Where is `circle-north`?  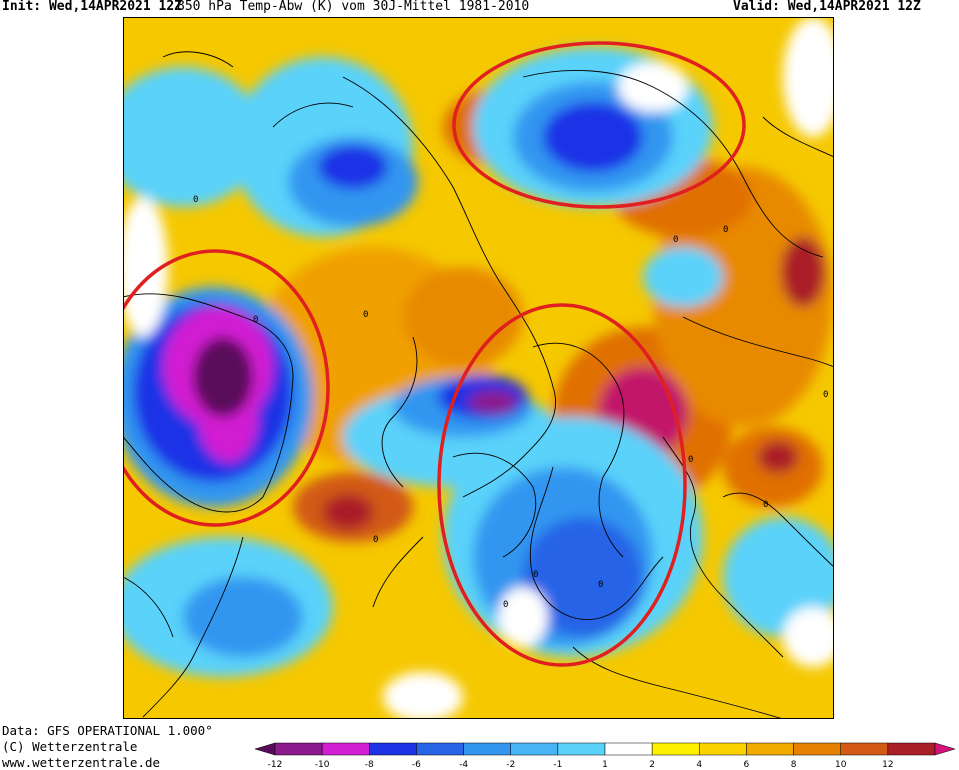
circle-north is located at coordinates (599, 125).